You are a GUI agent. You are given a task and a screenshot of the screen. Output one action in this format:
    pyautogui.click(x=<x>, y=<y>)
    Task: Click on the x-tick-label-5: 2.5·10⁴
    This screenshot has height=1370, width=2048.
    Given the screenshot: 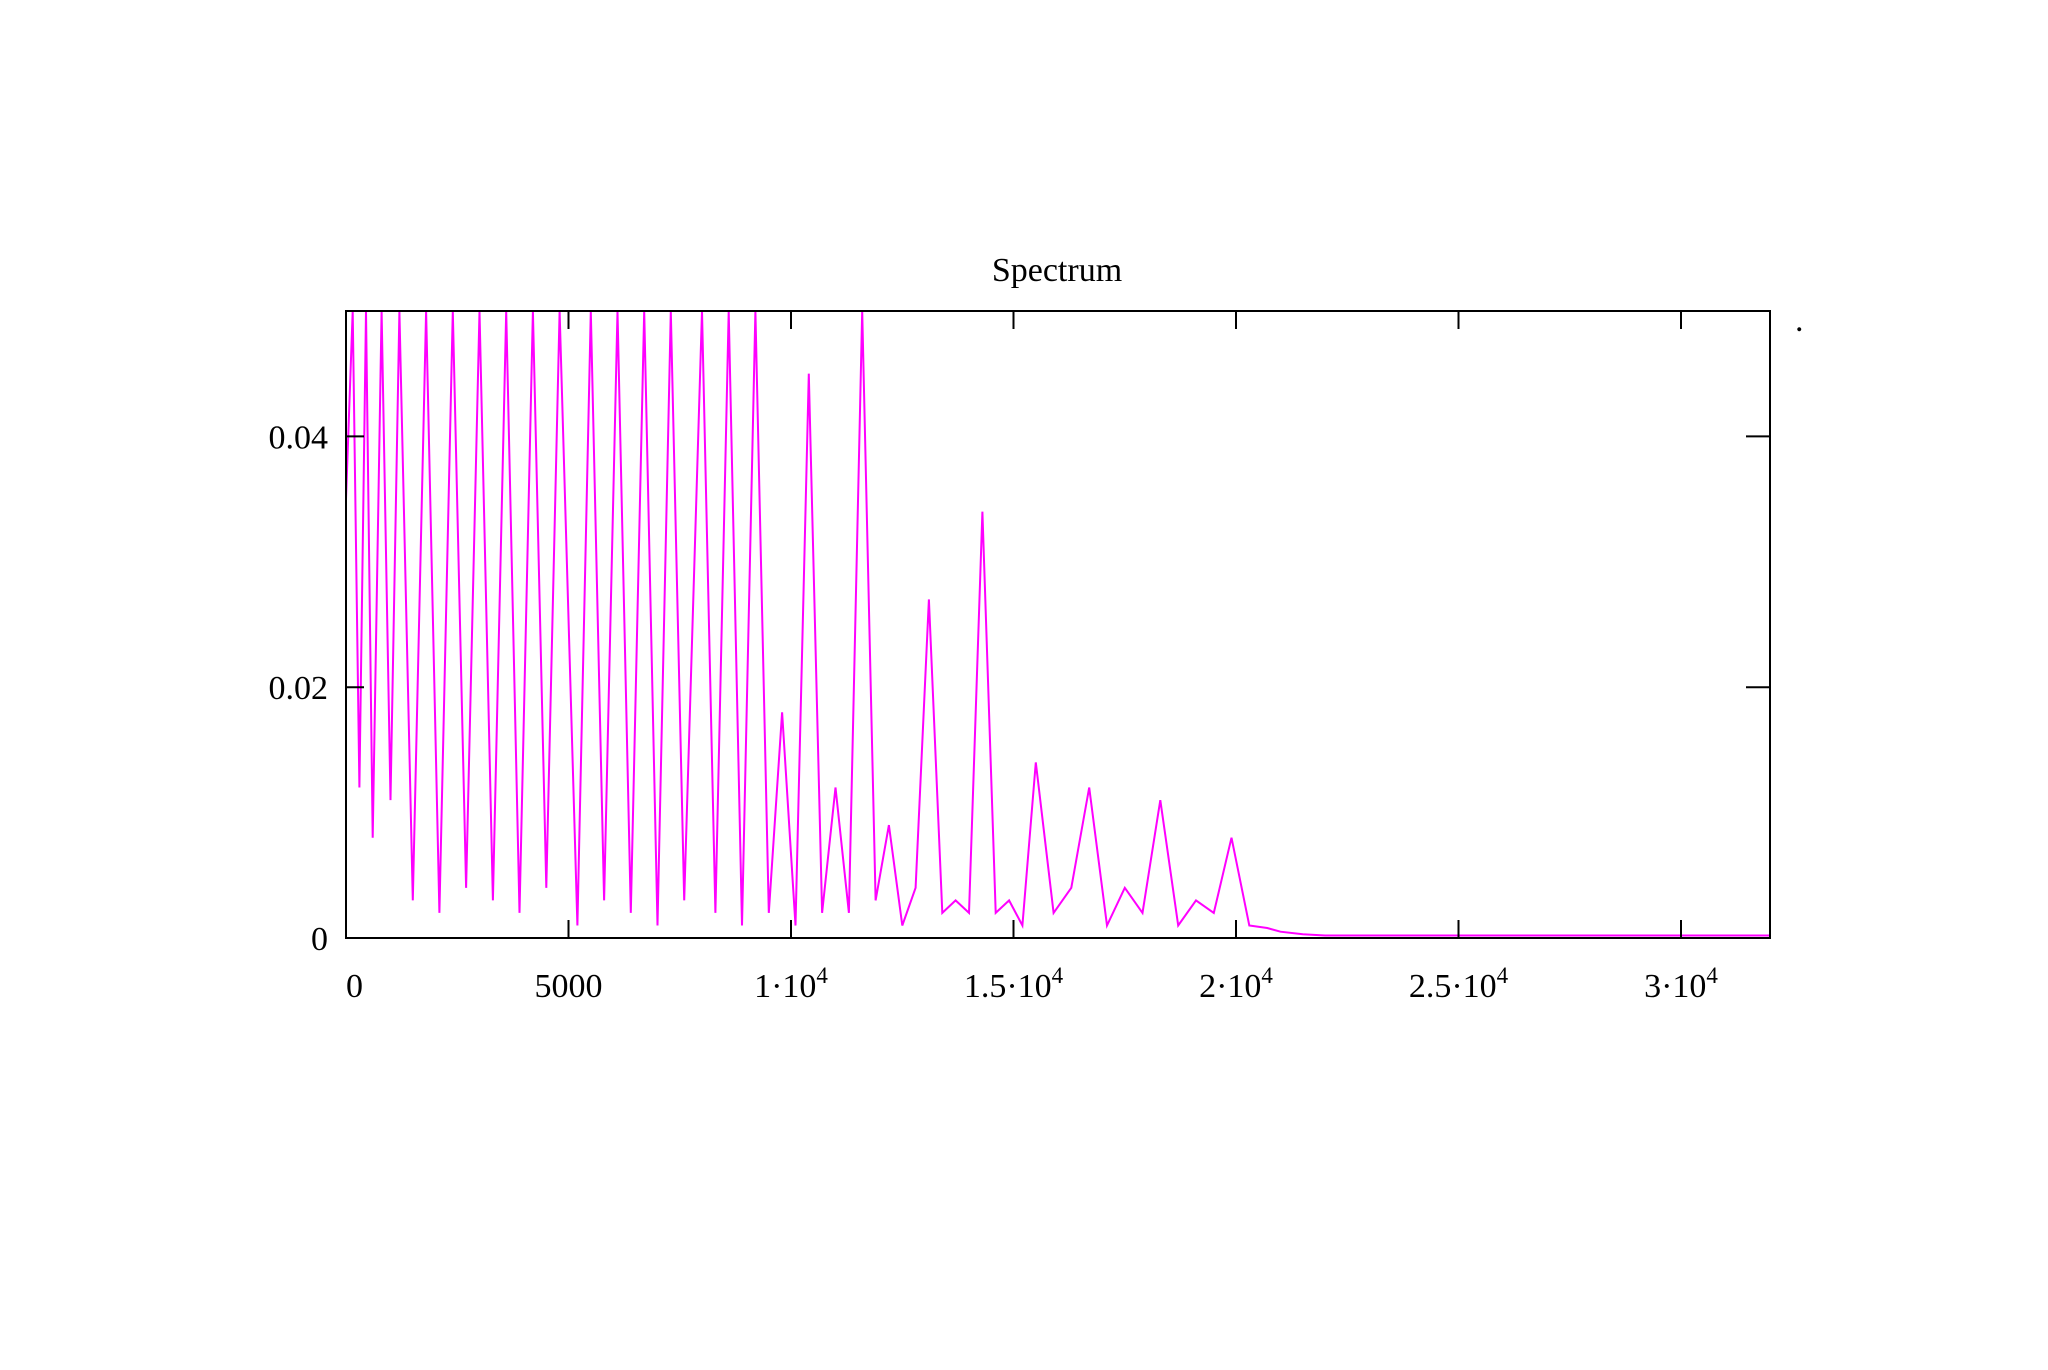 What is the action you would take?
    pyautogui.click(x=1459, y=984)
    